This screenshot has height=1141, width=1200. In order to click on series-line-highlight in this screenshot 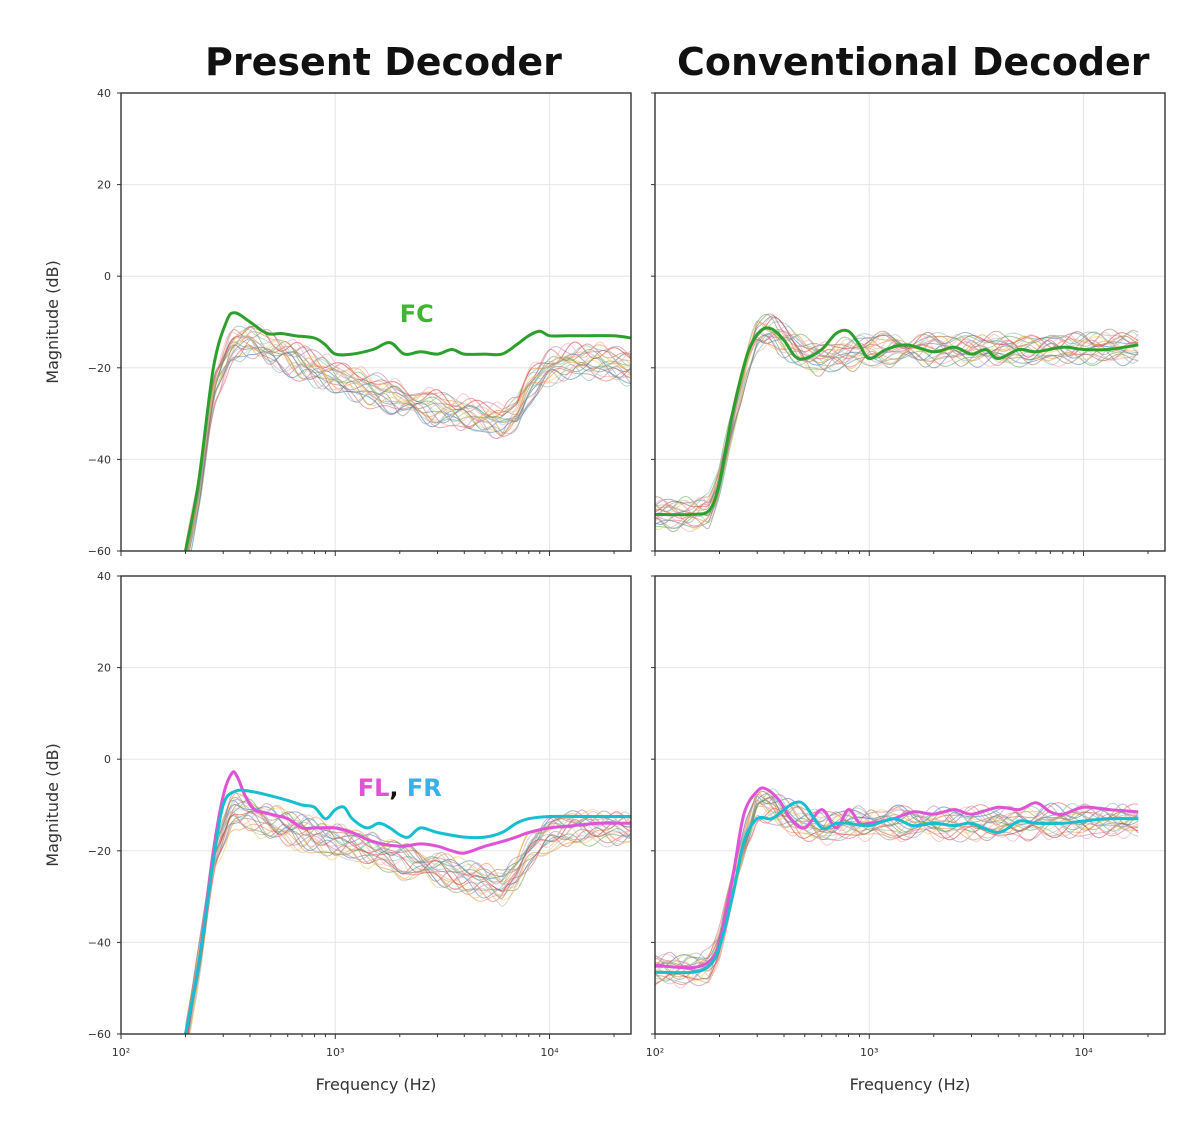, I will do `click(897, 421)`.